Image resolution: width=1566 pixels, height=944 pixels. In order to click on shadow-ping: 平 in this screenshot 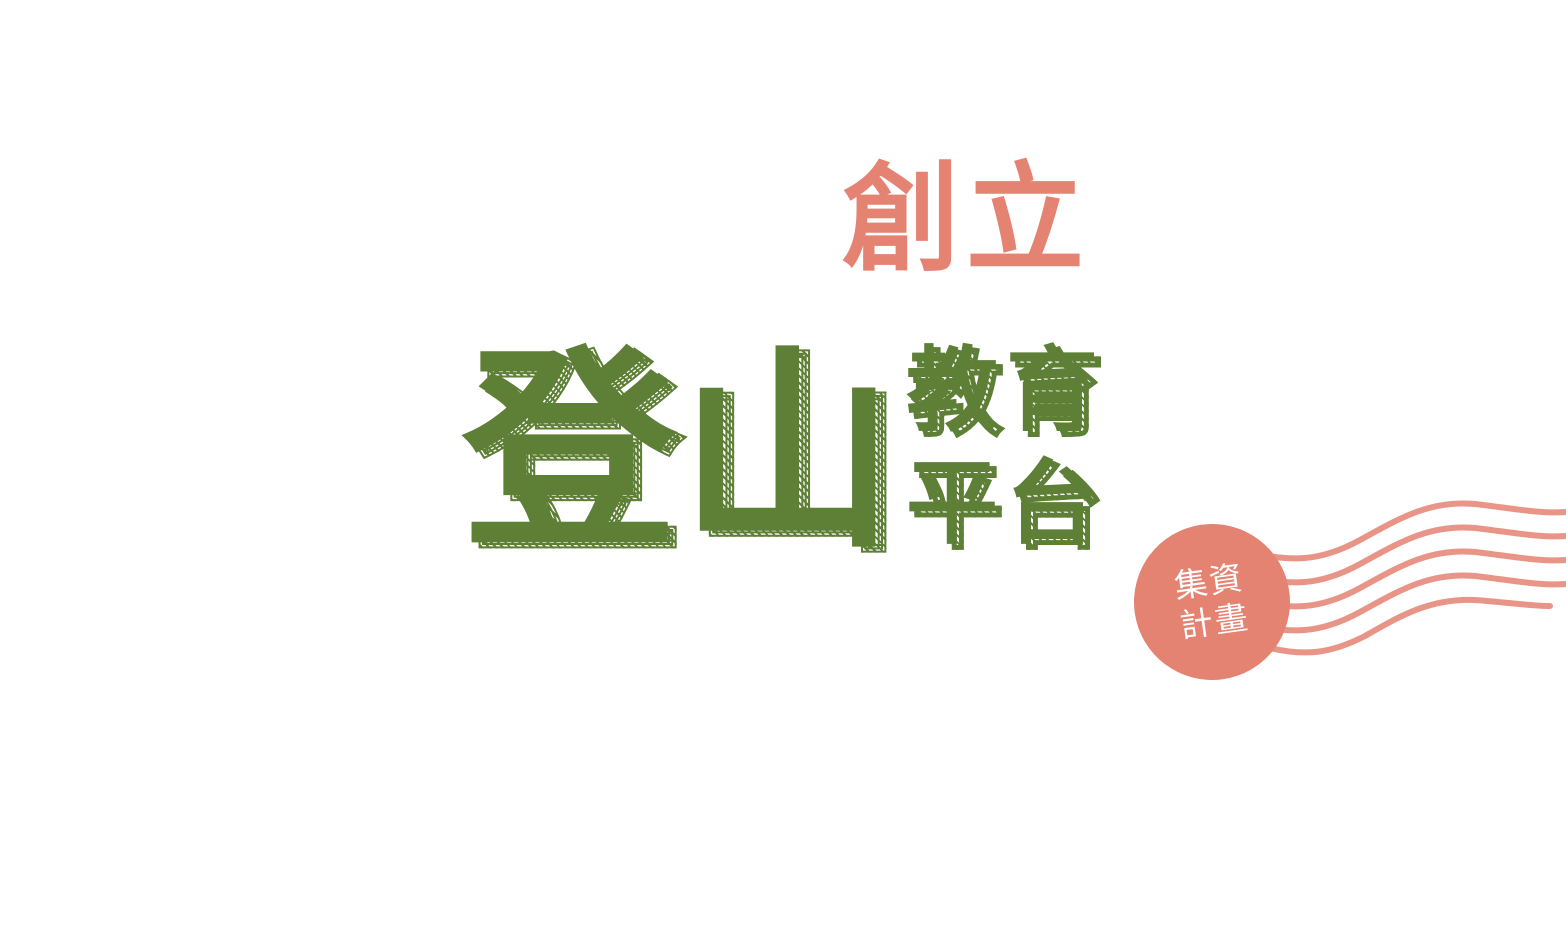, I will do `click(958, 508)`.